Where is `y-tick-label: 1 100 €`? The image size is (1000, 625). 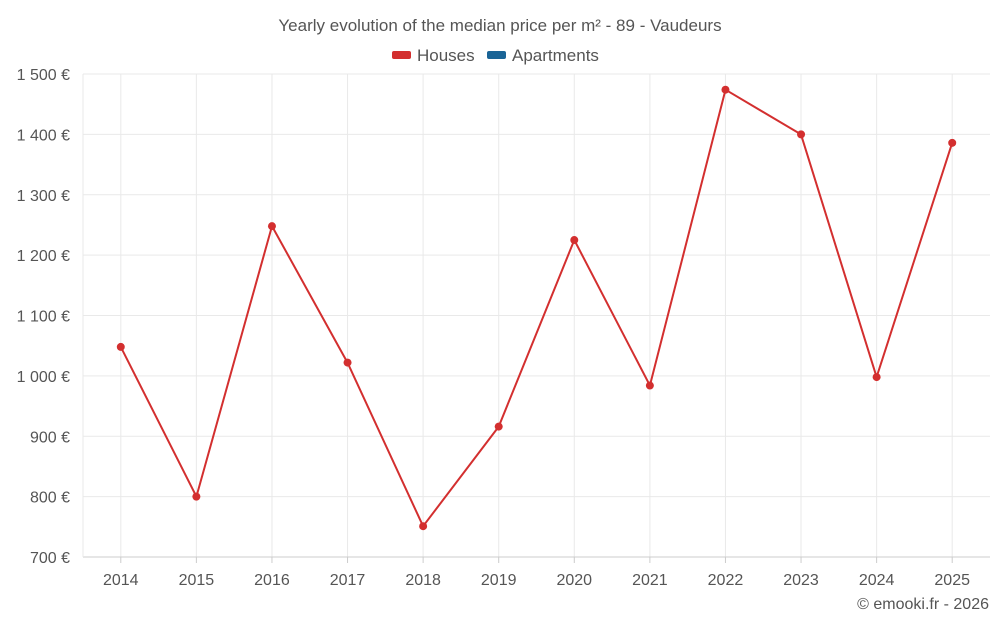
y-tick-label: 1 100 € is located at coordinates (43, 317).